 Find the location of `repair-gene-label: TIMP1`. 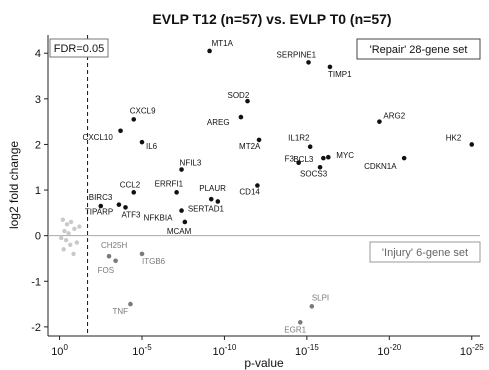

repair-gene-label: TIMP1 is located at coordinates (340, 74).